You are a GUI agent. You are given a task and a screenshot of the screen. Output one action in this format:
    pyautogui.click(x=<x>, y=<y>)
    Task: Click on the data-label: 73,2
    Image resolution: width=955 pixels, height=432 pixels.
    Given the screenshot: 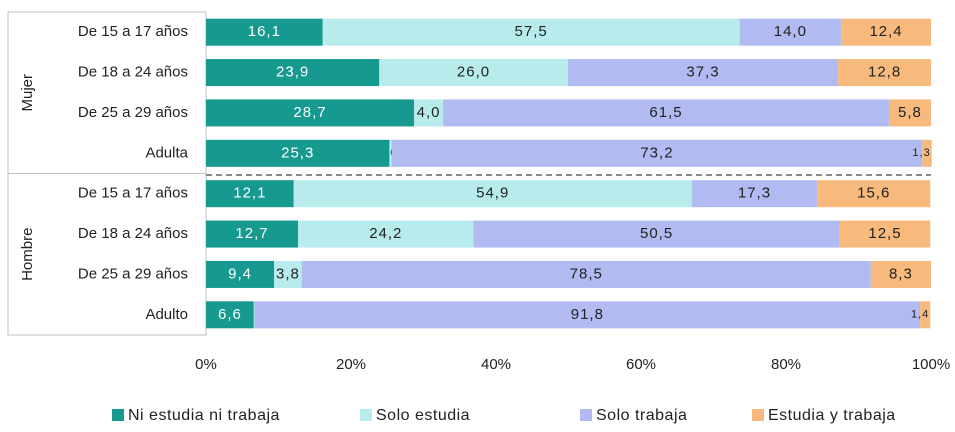 What is the action you would take?
    pyautogui.click(x=656, y=152)
    